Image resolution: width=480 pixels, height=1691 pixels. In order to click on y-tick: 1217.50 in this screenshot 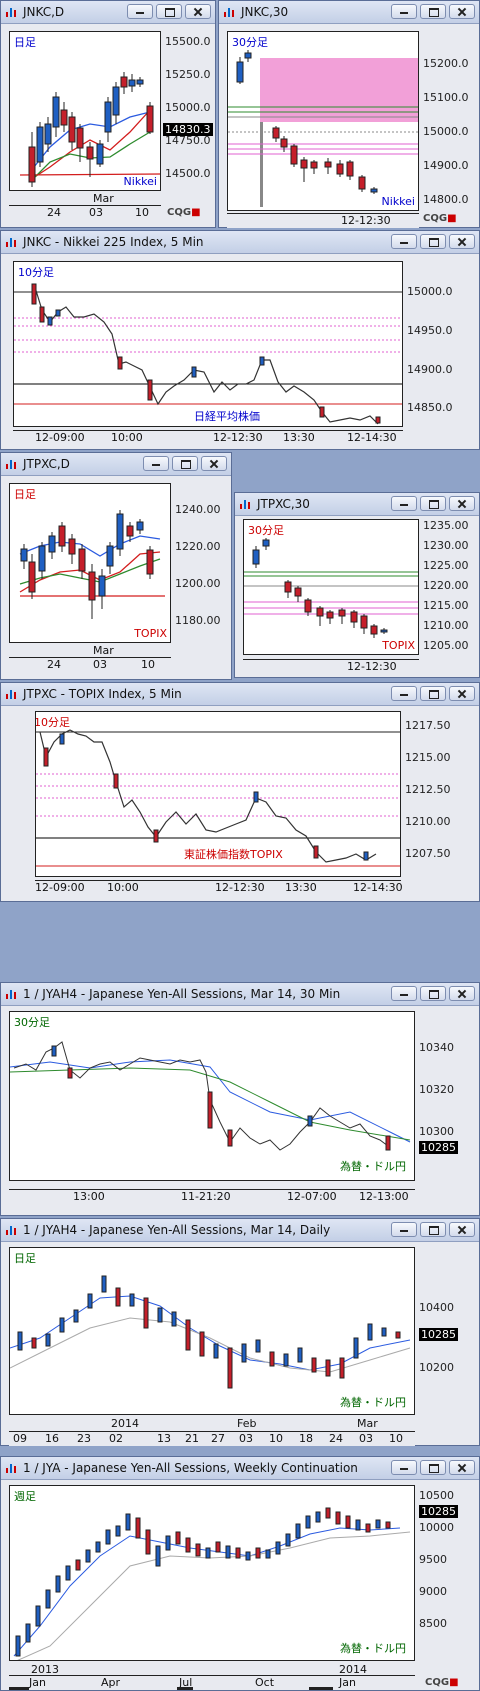, I will do `click(428, 725)`.